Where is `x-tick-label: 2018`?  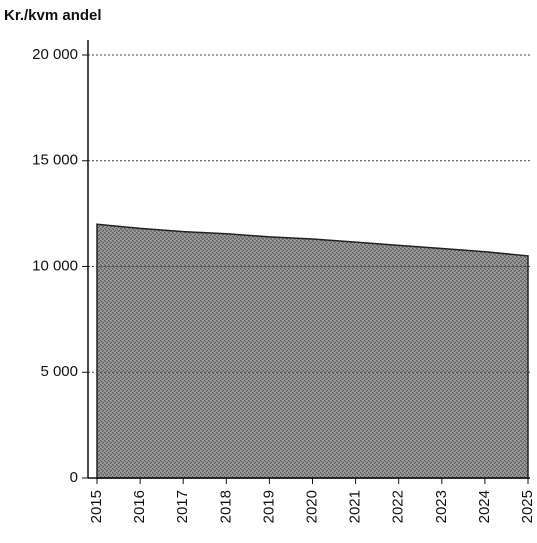 x-tick-label: 2018 is located at coordinates (225, 506).